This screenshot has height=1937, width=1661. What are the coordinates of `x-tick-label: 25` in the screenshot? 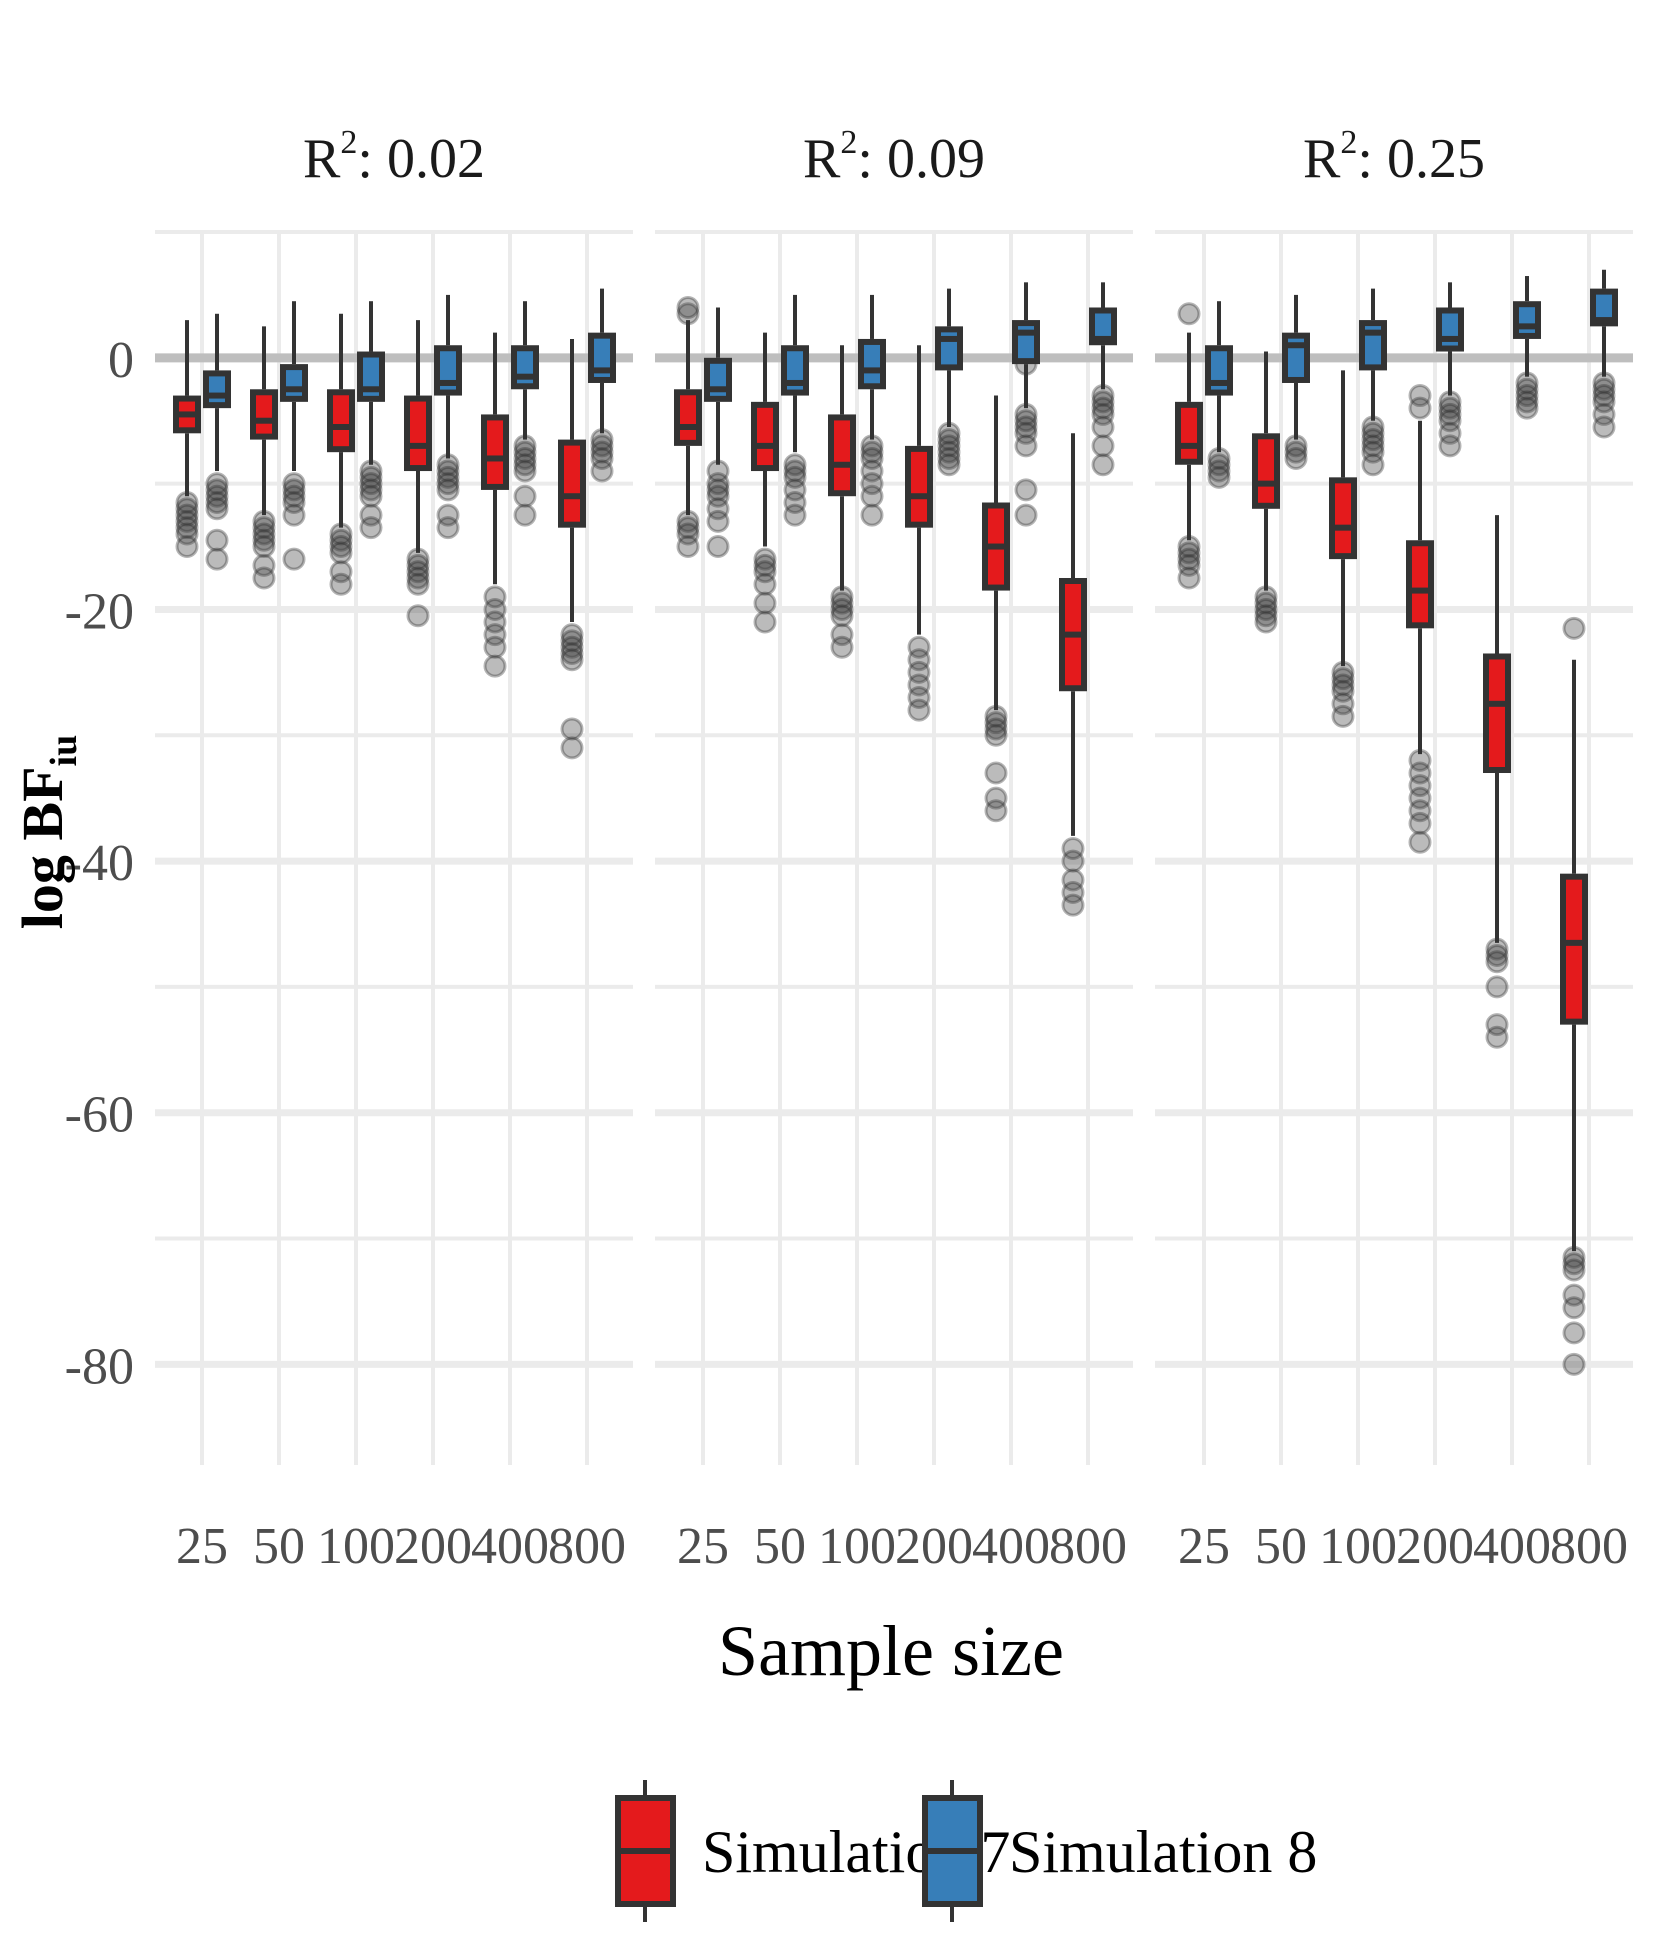 It's located at (202, 1546).